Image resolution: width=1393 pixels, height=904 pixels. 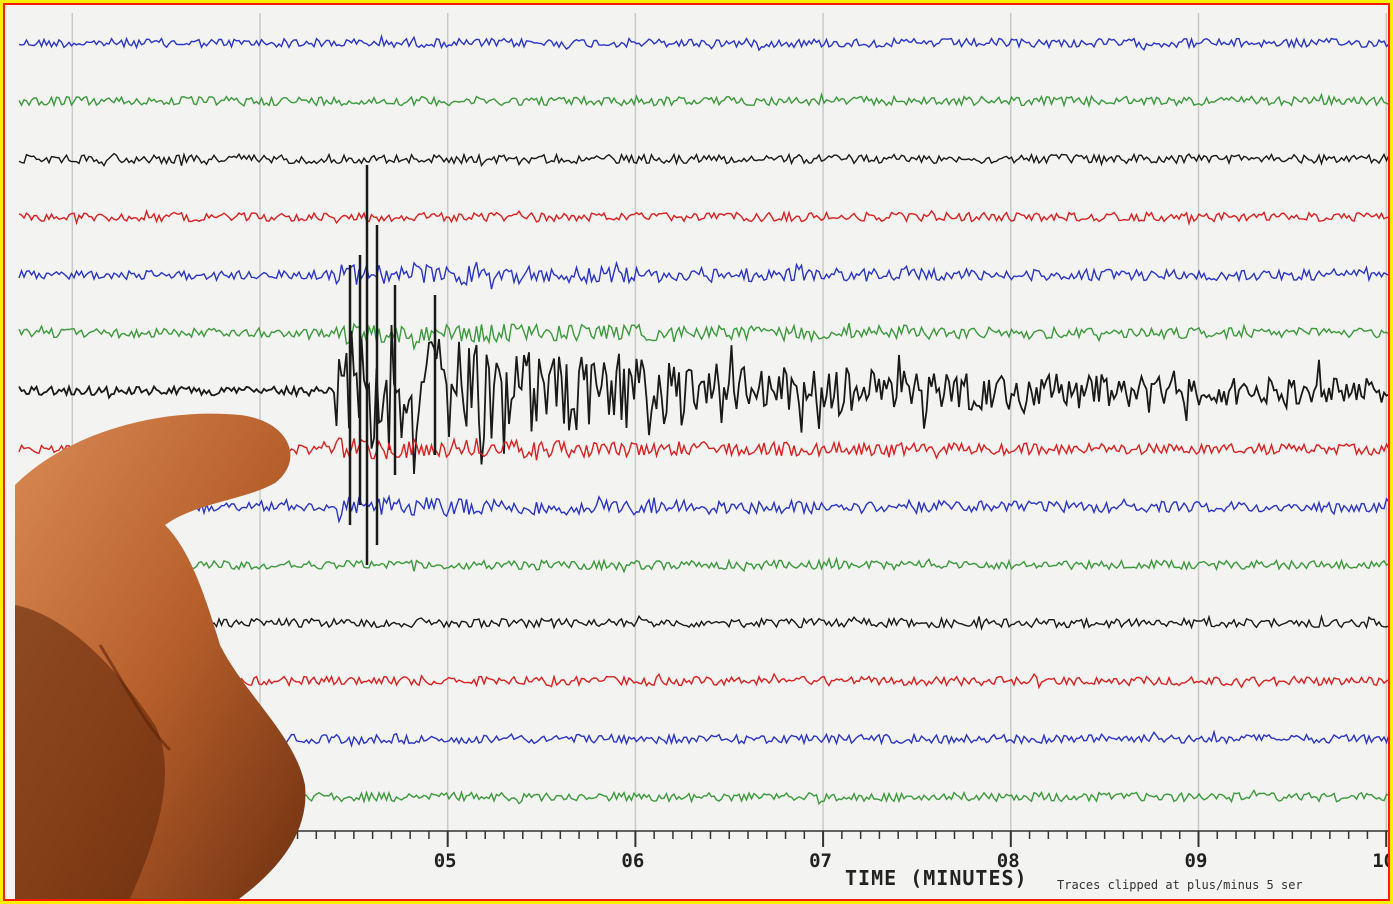 I want to click on axis-note: Traces clipped at plus/minus 5 ser, so click(x=1180, y=885).